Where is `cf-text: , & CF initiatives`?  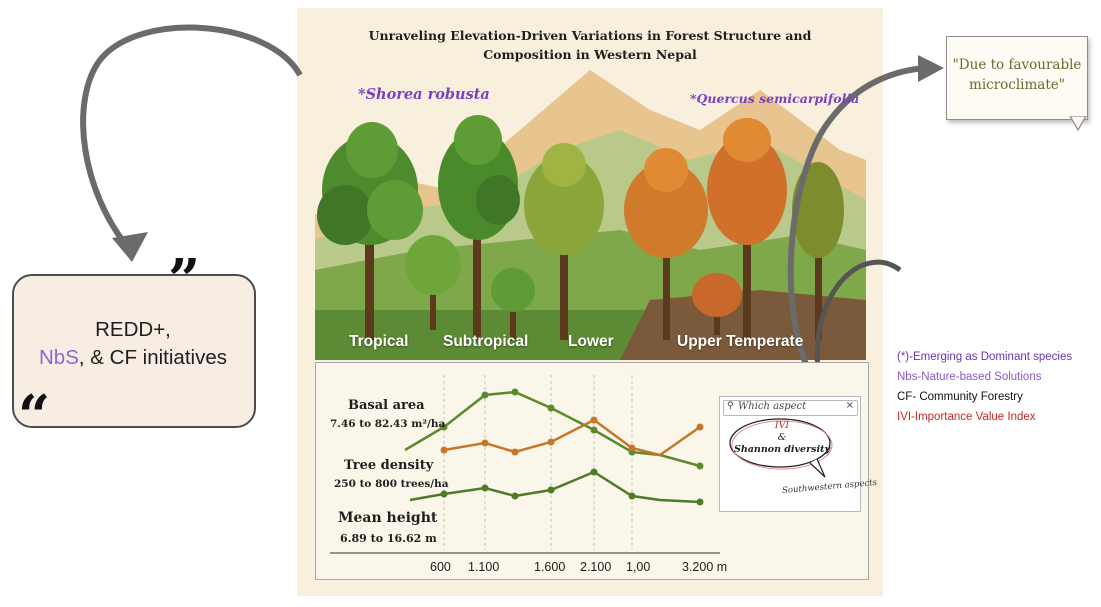 cf-text: , & CF initiatives is located at coordinates (152, 357).